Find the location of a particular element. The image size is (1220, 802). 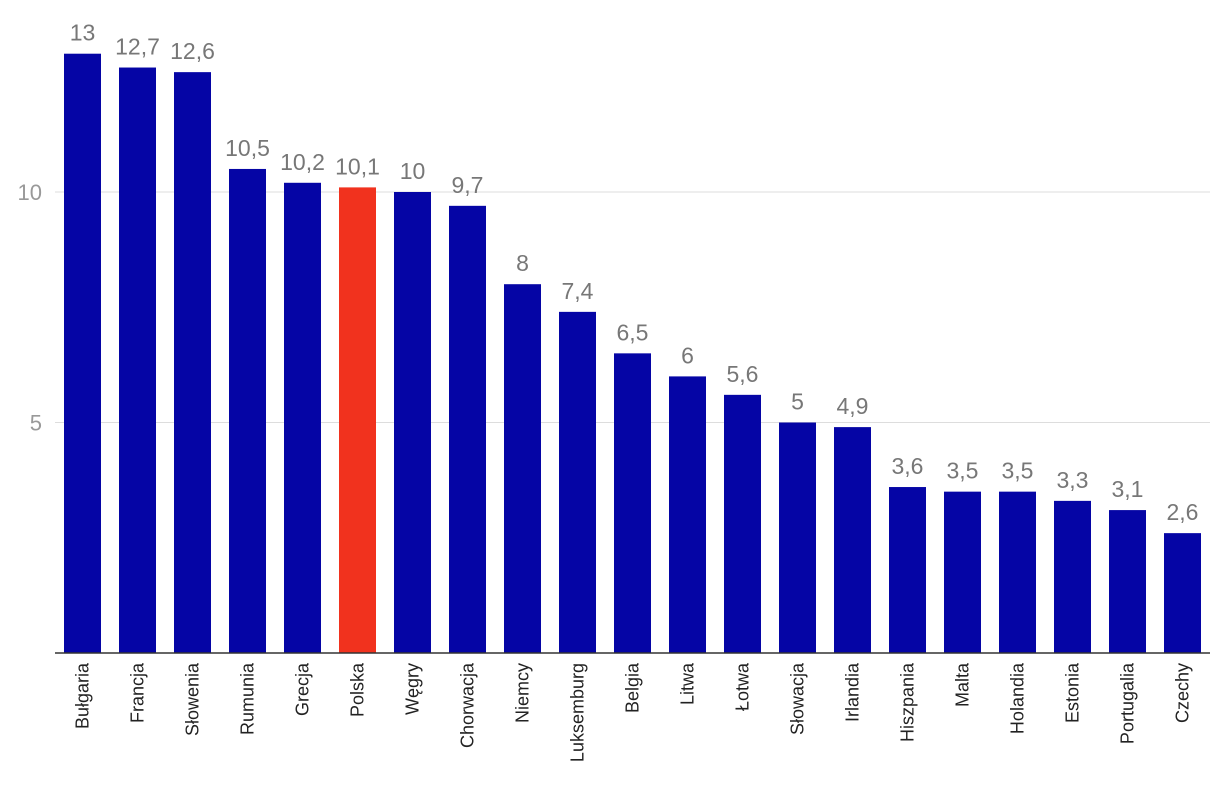

value-label-12: 5,6 is located at coordinates (743, 374).